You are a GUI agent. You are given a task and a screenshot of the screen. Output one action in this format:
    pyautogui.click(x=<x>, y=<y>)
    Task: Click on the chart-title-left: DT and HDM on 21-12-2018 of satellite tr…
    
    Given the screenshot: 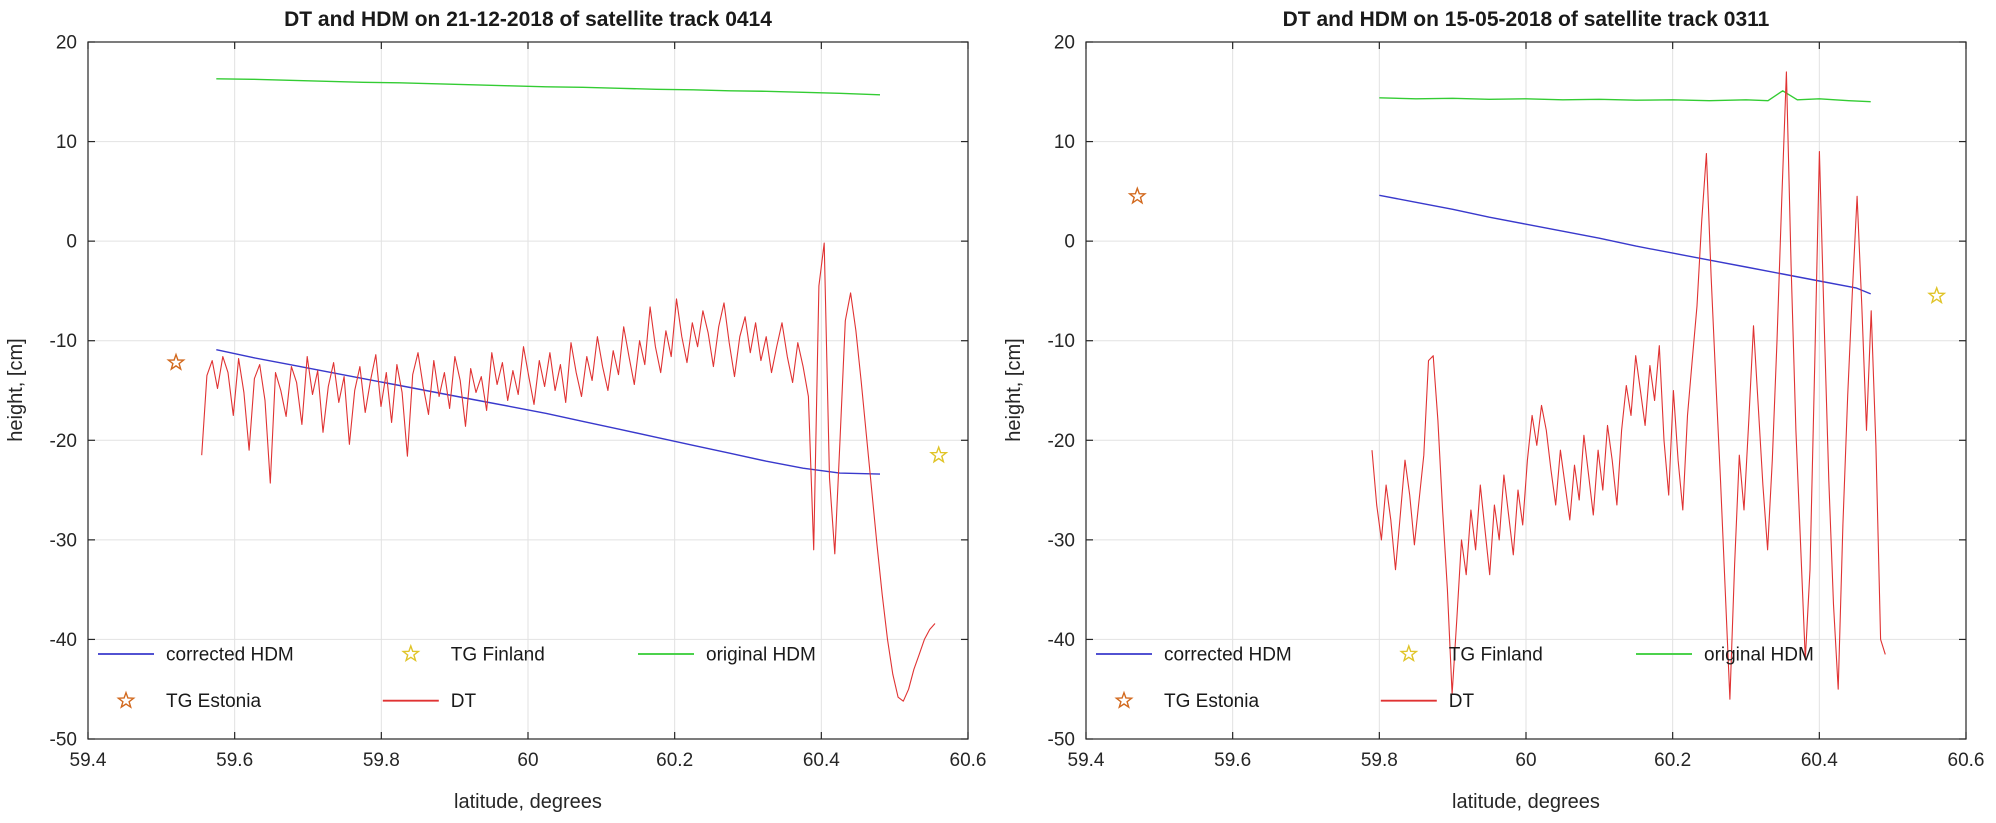 What is the action you would take?
    pyautogui.click(x=528, y=19)
    